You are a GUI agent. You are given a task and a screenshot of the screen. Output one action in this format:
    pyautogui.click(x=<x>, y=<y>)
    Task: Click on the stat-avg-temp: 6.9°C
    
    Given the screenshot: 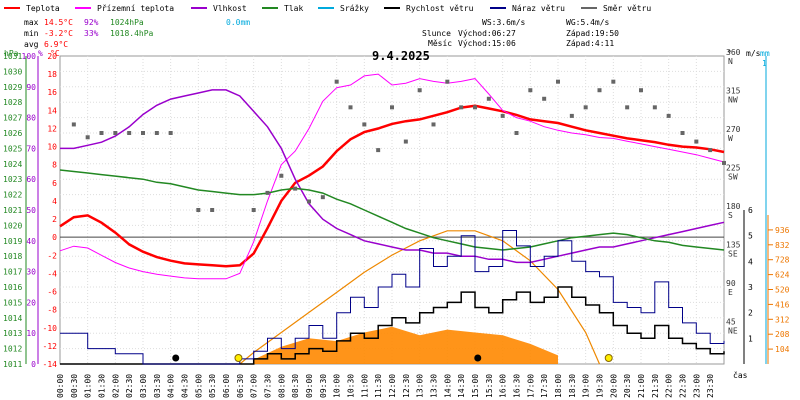 What is the action you would take?
    pyautogui.click(x=56, y=44)
    